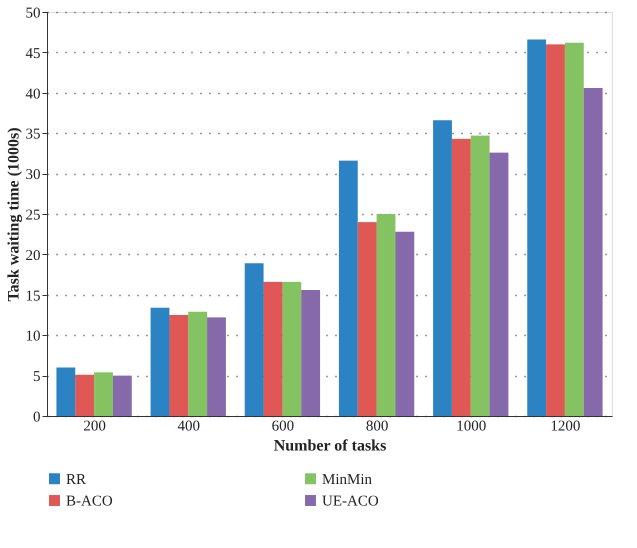 The image size is (637, 548). I want to click on legend-label: RR, so click(76, 480).